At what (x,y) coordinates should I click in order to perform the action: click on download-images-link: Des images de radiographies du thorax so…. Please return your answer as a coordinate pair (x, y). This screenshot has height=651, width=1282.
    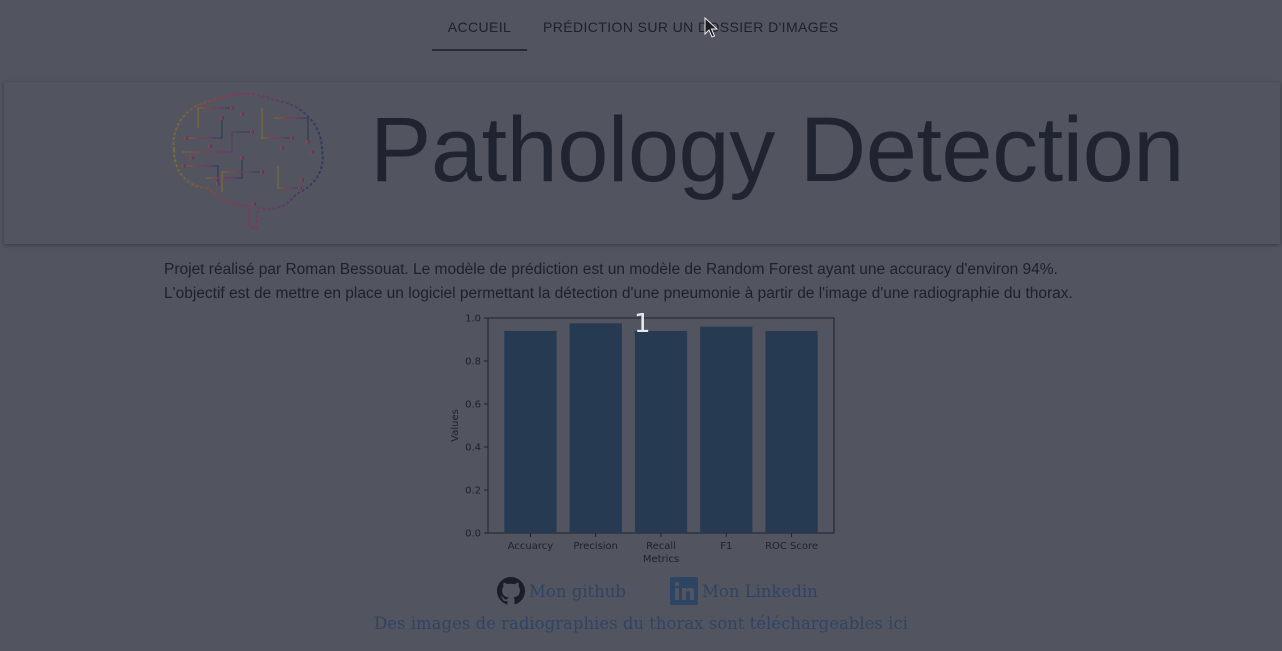
    Looking at the image, I should click on (641, 623).